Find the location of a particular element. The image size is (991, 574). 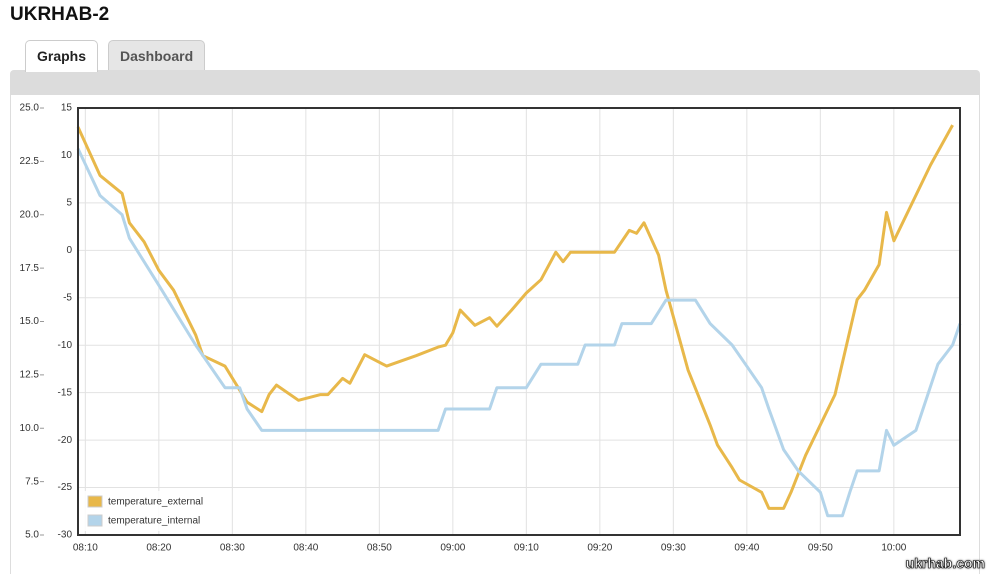

tab-dashboard: Dashboard is located at coordinates (157, 55).